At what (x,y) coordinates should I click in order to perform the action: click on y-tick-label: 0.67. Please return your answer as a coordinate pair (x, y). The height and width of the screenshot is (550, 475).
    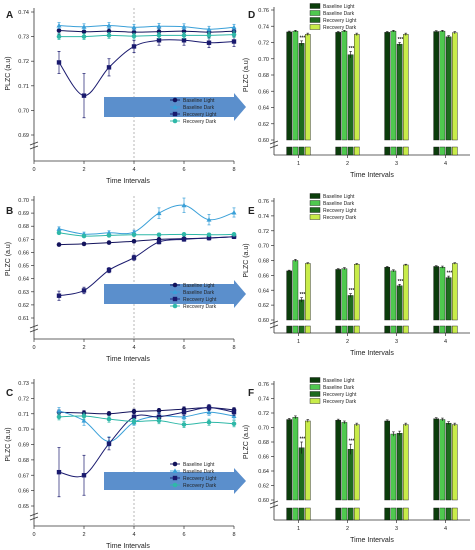
    Looking at the image, I should click on (23, 240).